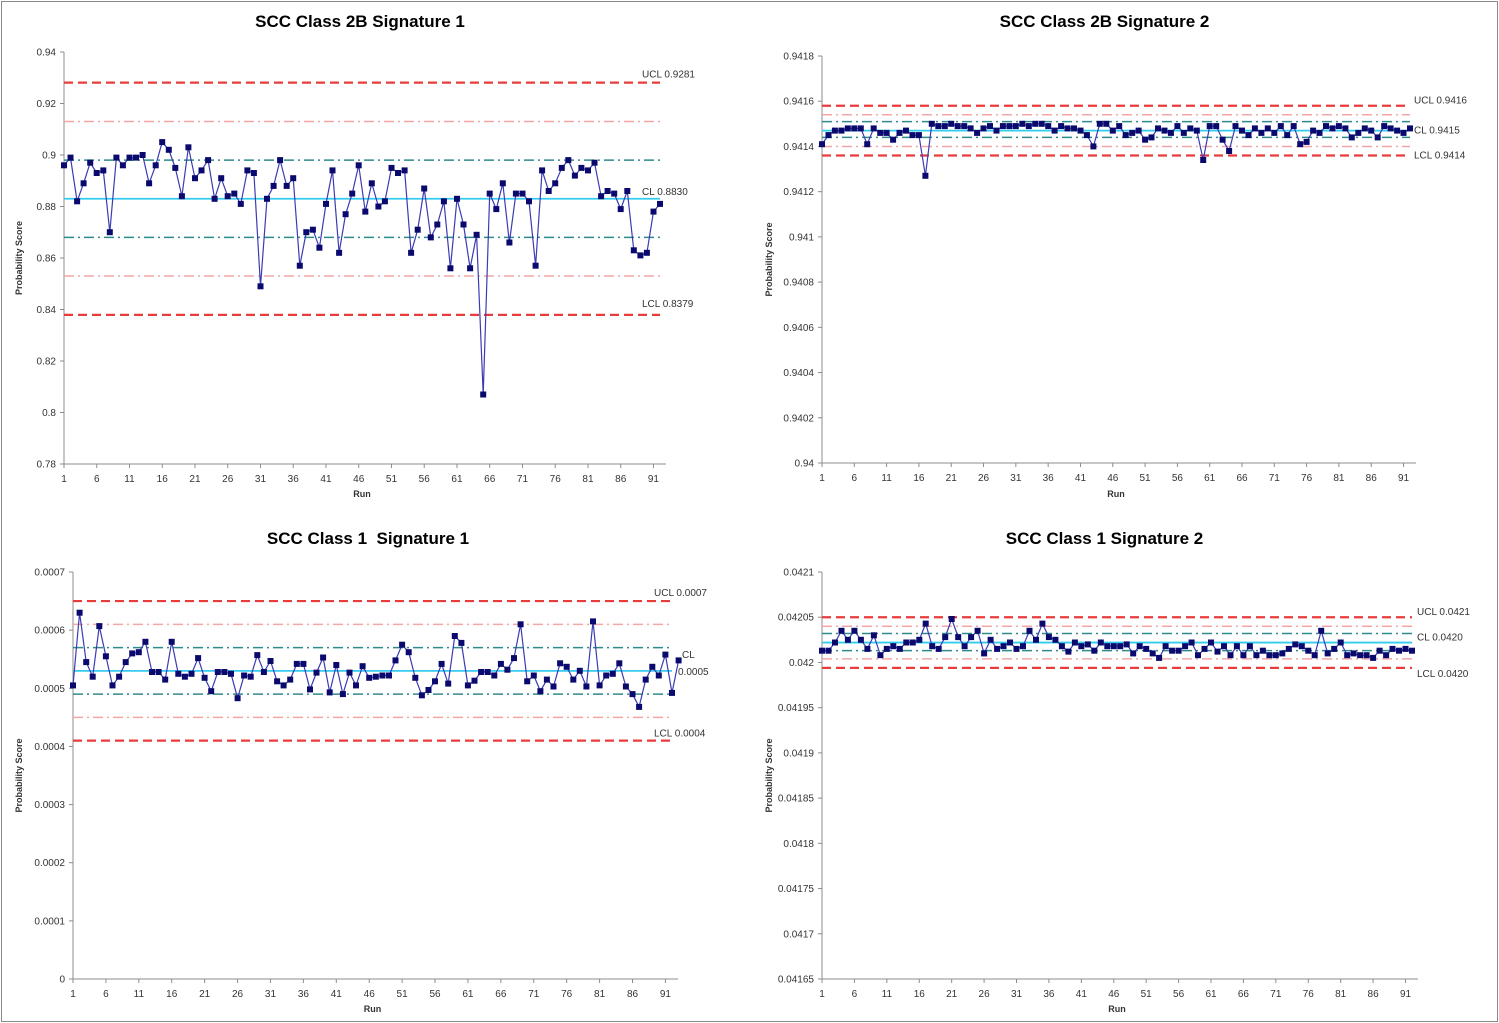 This screenshot has width=1499, height=1023. What do you see at coordinates (952, 994) in the screenshot?
I see `x-tick-label: 21` at bounding box center [952, 994].